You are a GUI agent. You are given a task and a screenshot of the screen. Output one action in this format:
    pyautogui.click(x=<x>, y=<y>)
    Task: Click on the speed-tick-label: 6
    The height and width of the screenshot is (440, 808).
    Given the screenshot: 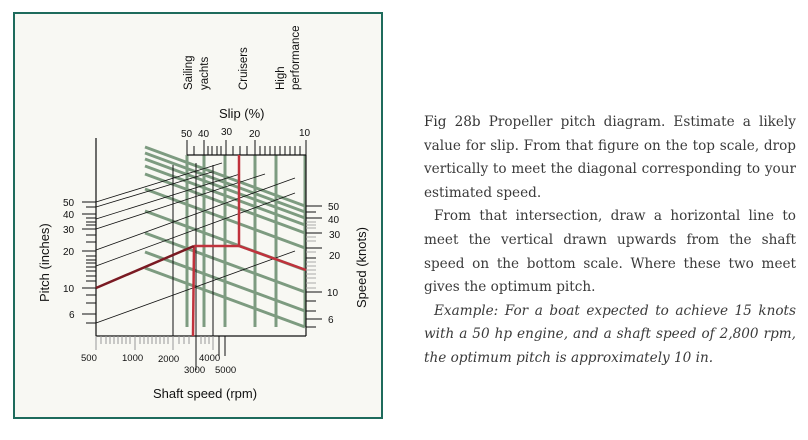 What is the action you would take?
    pyautogui.click(x=331, y=320)
    